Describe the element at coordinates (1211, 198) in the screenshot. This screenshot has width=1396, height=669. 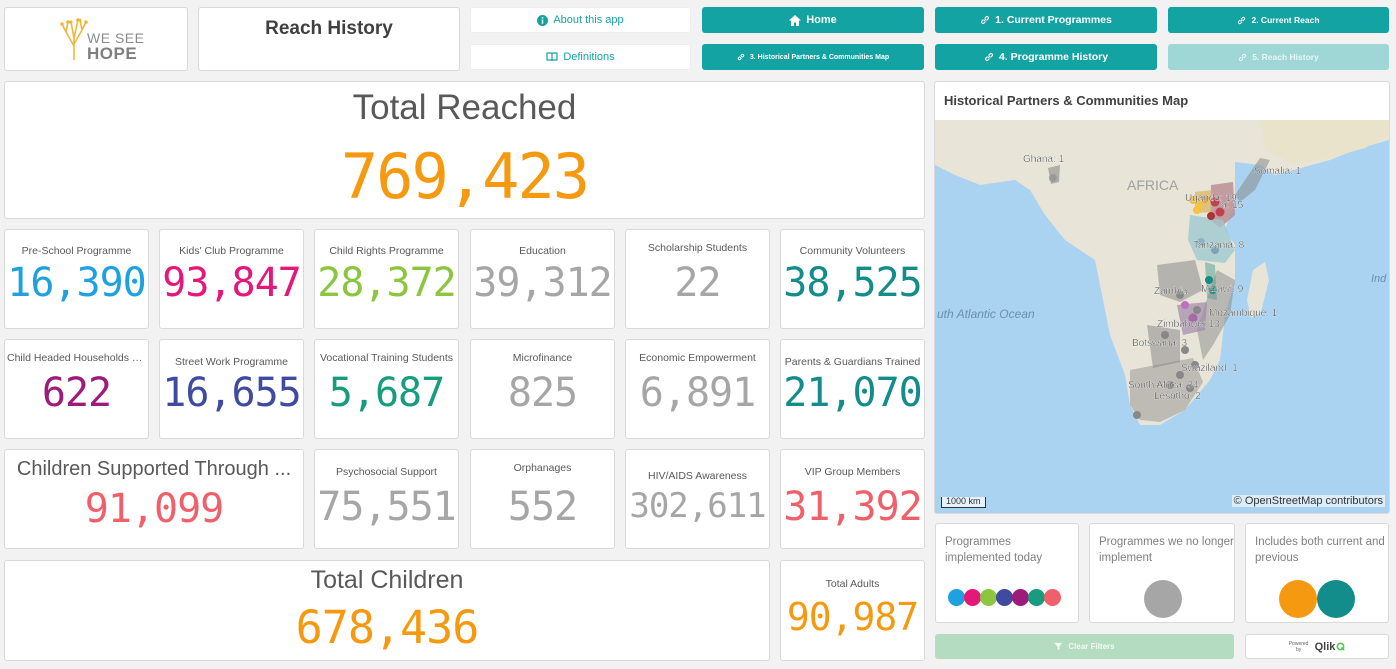
I see `map-country-label: Uganda: 19` at that location.